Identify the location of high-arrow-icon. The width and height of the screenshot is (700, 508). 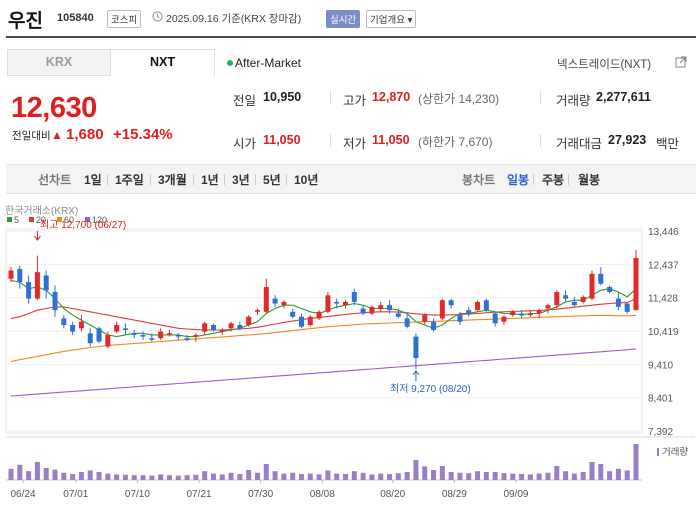
(37, 236).